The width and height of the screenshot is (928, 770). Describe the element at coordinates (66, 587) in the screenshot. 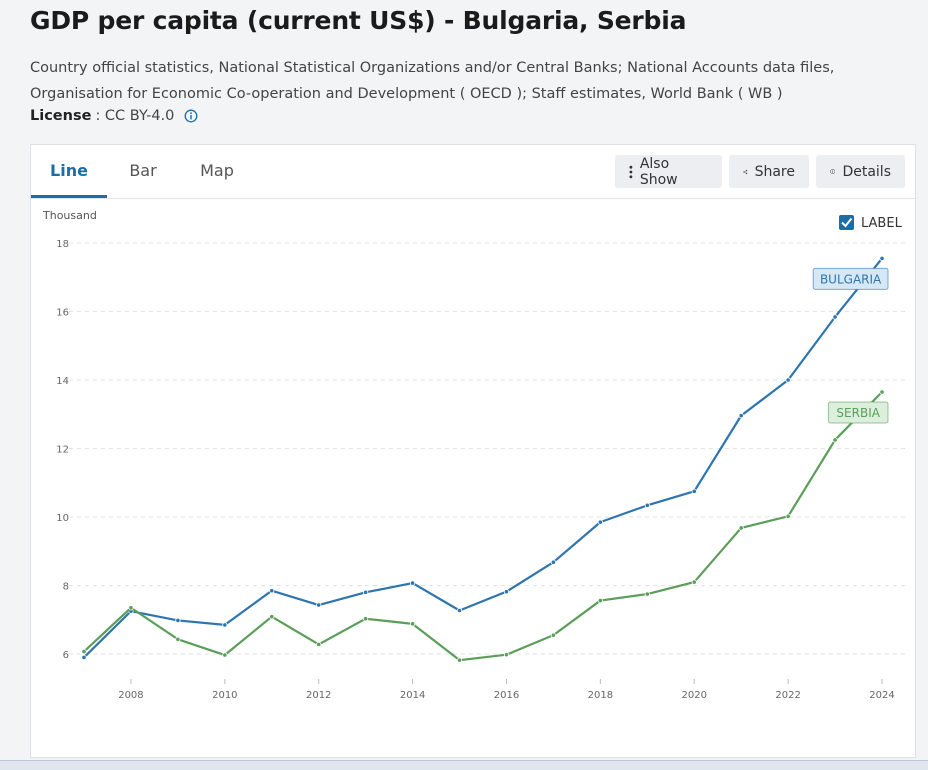

I see `y-tick-label: 8` at that location.